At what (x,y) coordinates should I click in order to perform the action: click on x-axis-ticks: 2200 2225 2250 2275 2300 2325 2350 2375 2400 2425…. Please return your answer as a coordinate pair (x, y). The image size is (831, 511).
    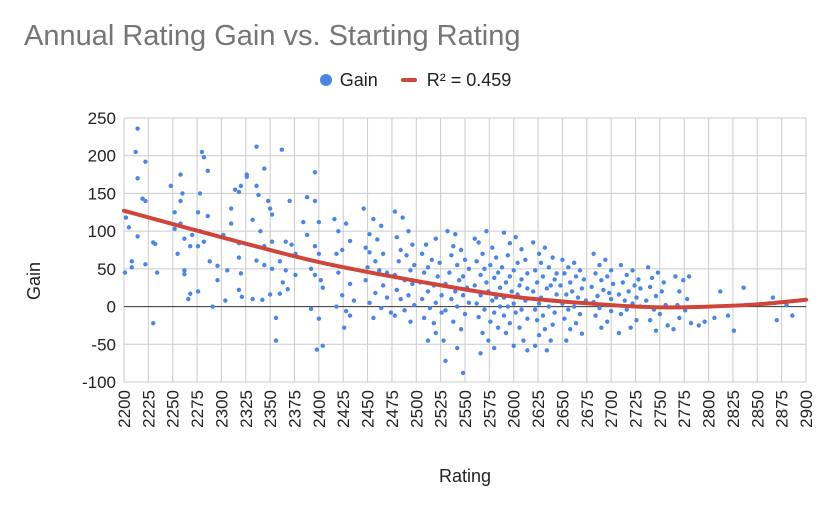
    Looking at the image, I should click on (465, 409).